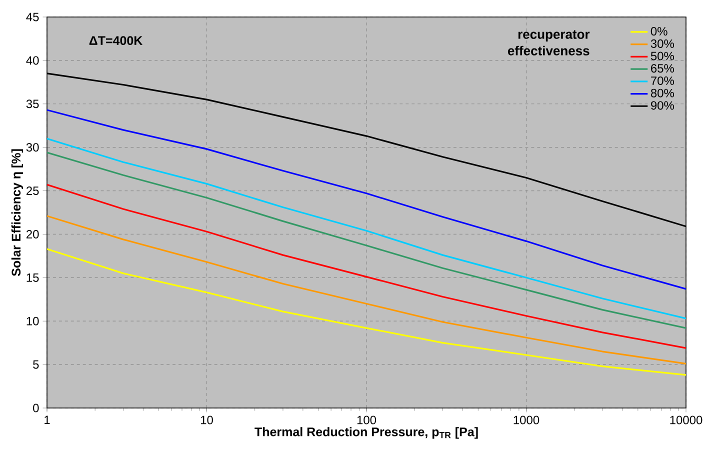  I want to click on legend-label: 90%, so click(662, 105).